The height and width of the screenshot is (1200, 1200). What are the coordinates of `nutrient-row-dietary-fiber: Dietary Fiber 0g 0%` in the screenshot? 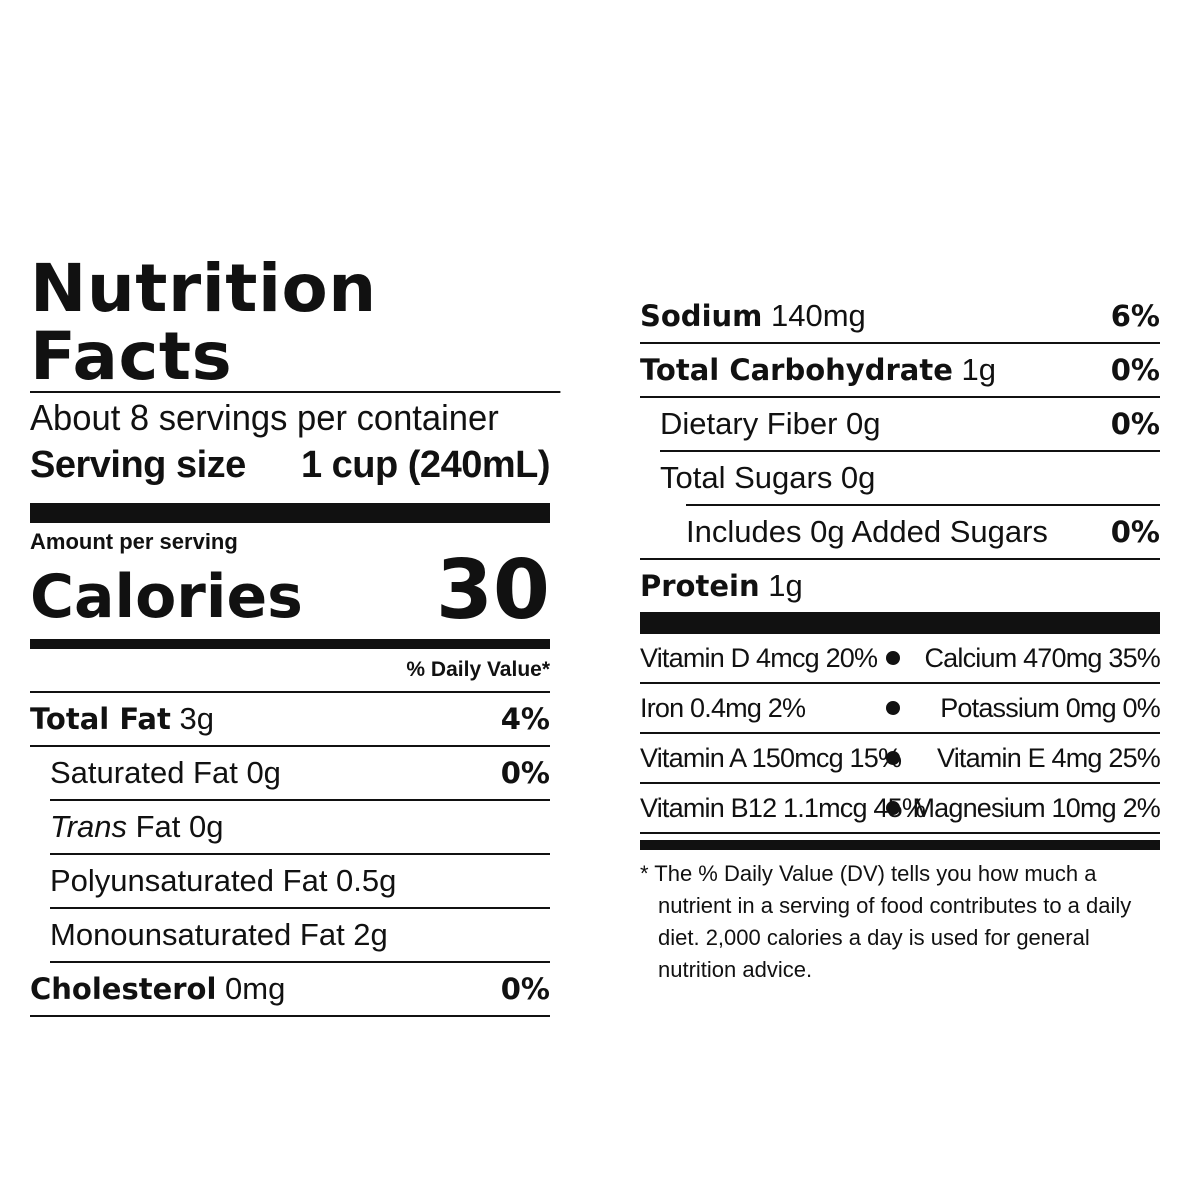 It's located at (910, 425).